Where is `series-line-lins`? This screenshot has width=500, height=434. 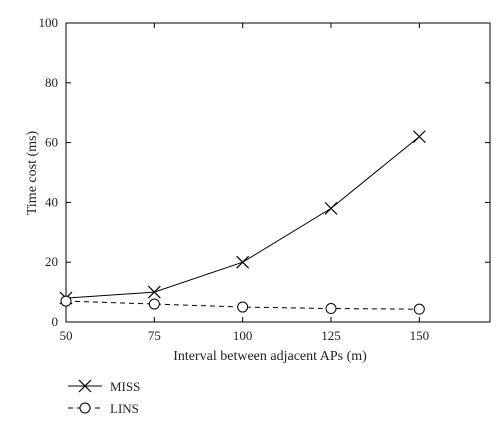 series-line-lins is located at coordinates (242, 305).